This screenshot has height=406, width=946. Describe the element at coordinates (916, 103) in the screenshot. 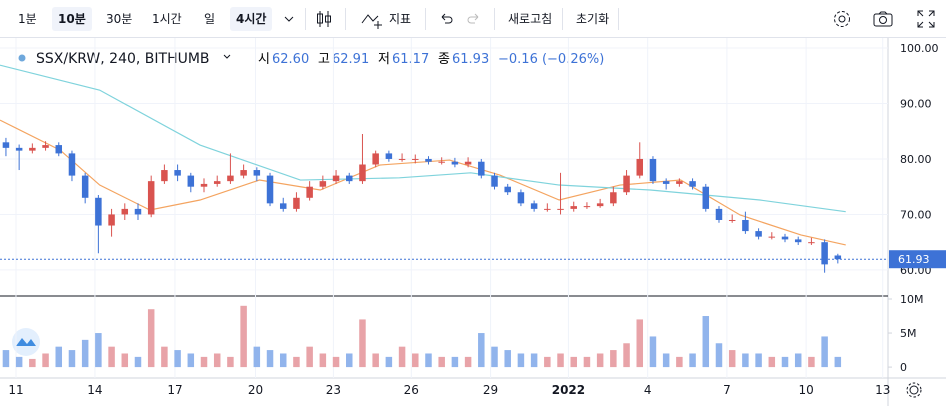

I see `y-tick-label: 90.00` at that location.